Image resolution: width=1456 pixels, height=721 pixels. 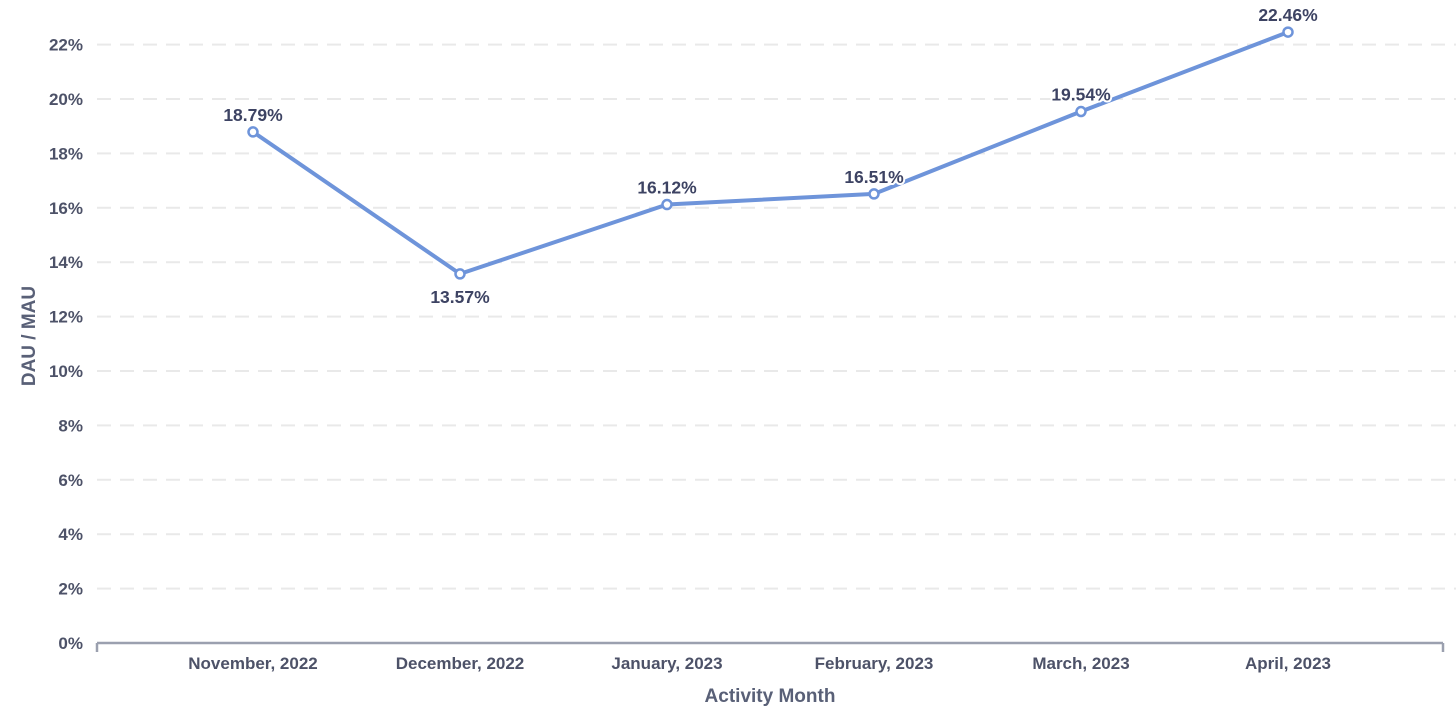 I want to click on x-tick-label: January, 2023, so click(x=666, y=663).